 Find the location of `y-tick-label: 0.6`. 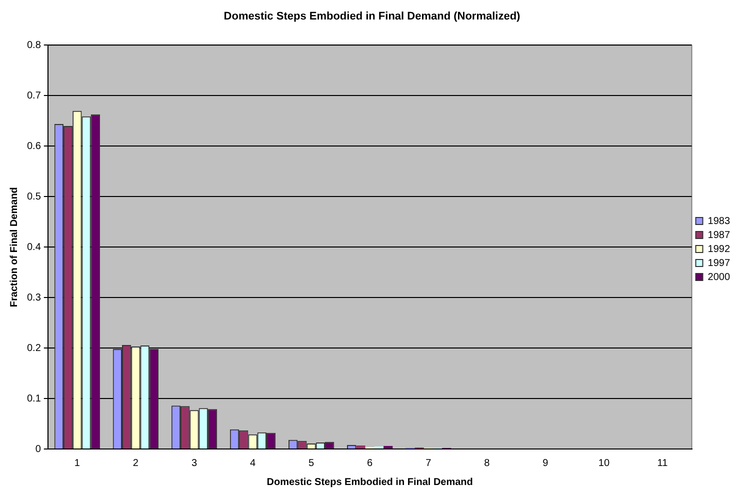

y-tick-label: 0.6 is located at coordinates (34, 146).